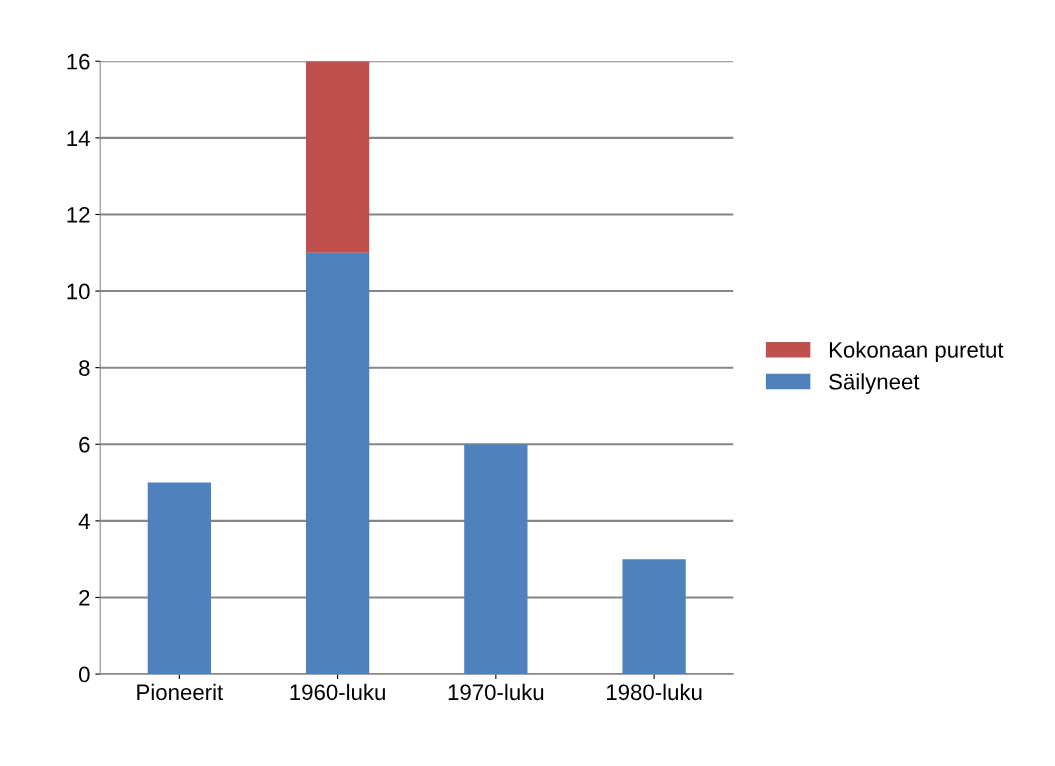 The height and width of the screenshot is (766, 1055). What do you see at coordinates (84, 444) in the screenshot?
I see `y-tick-label: 6` at bounding box center [84, 444].